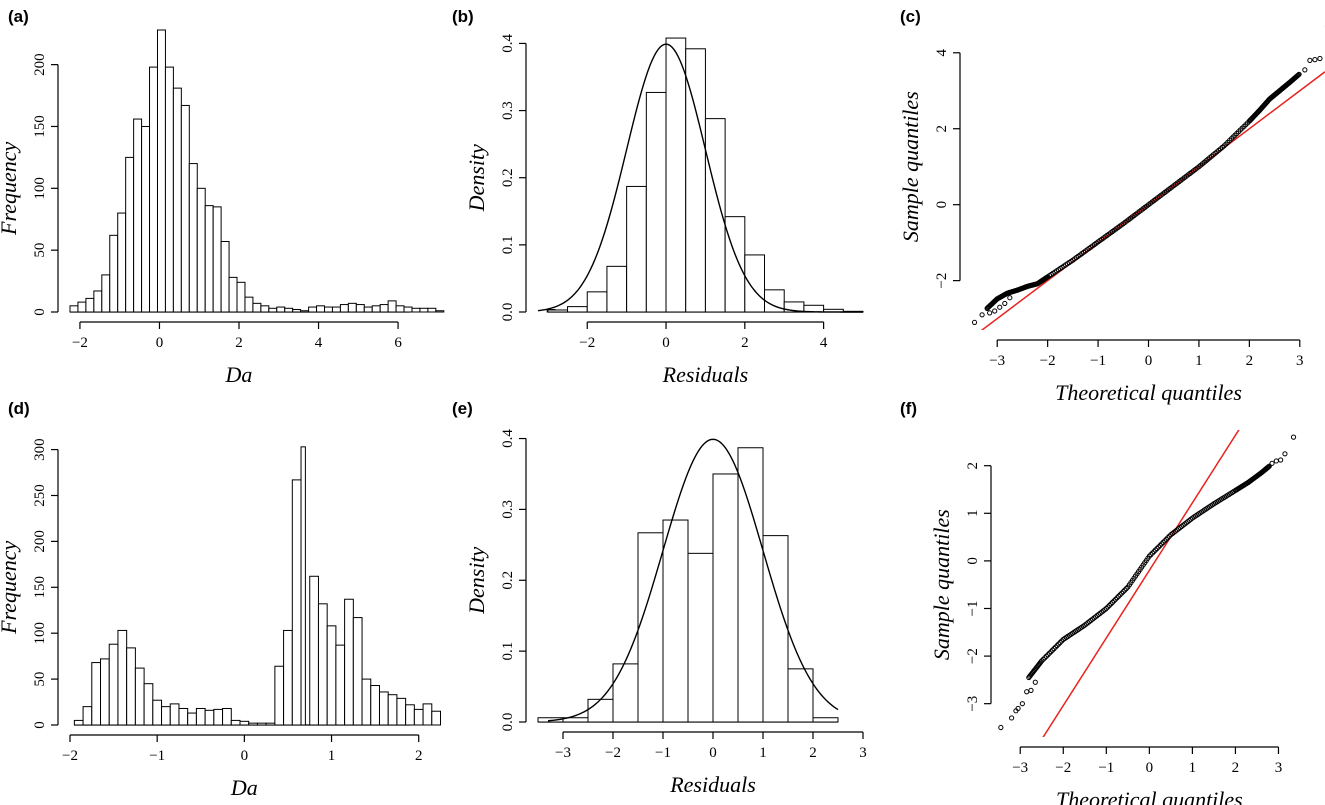 Image resolution: width=1325 pixels, height=805 pixels. Describe the element at coordinates (941, 584) in the screenshot. I see `y-axis-title: Sample quantiles` at that location.